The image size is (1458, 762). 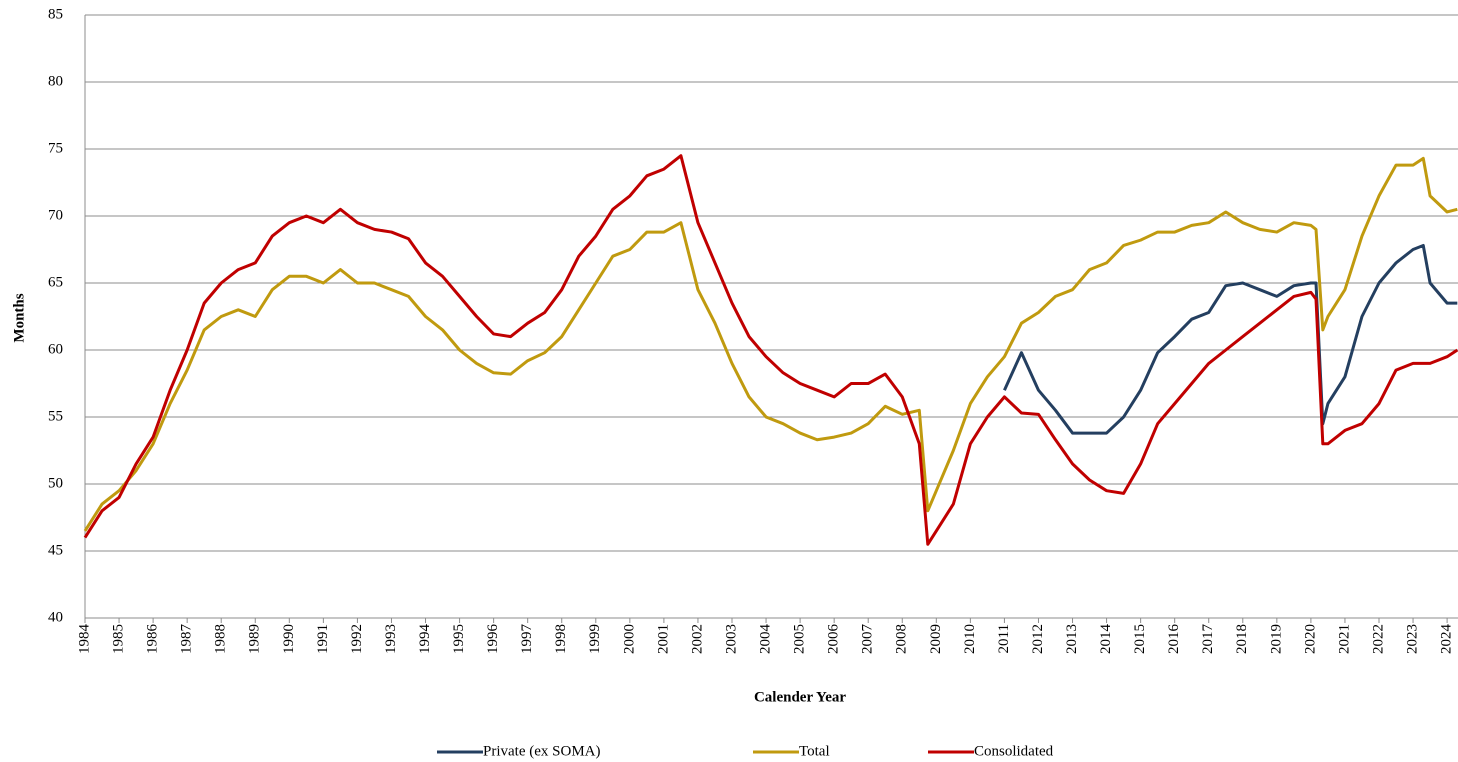 What do you see at coordinates (629, 639) in the screenshot?
I see `x-tick-label: 2000` at bounding box center [629, 639].